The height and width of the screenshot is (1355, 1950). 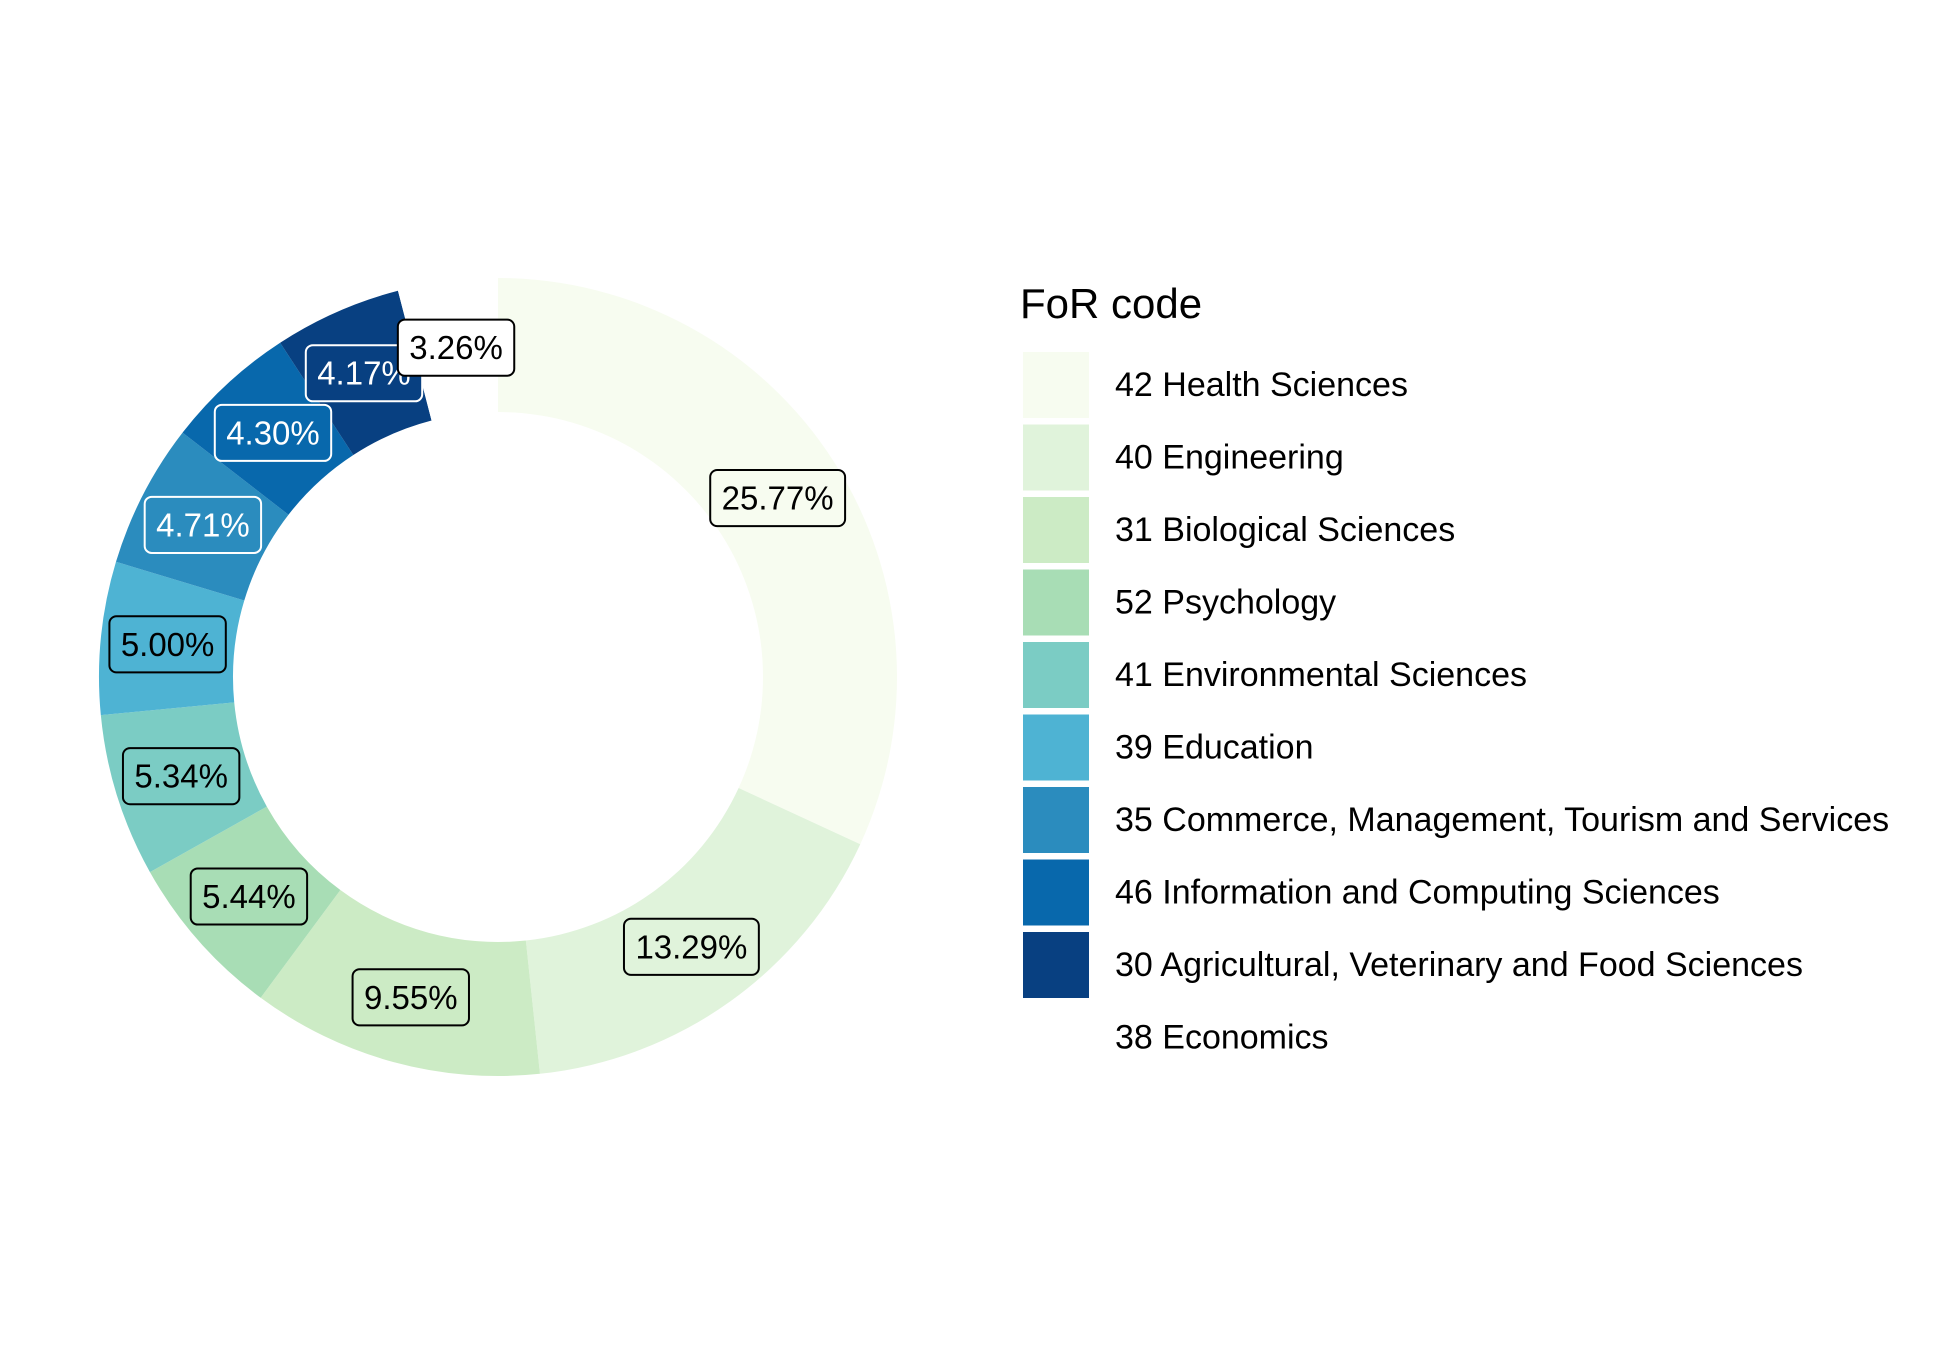 What do you see at coordinates (1056, 385) in the screenshot?
I see `legend-key-42-health-sciences` at bounding box center [1056, 385].